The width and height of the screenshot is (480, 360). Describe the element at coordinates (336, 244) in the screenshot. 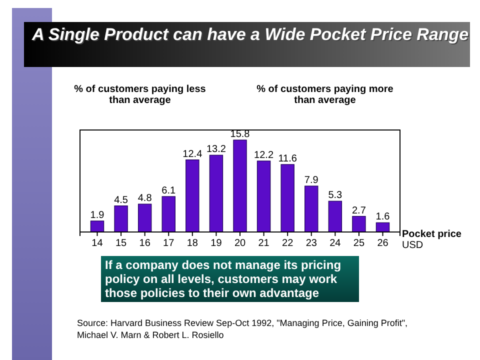

I see `x-tick-label: 24` at that location.